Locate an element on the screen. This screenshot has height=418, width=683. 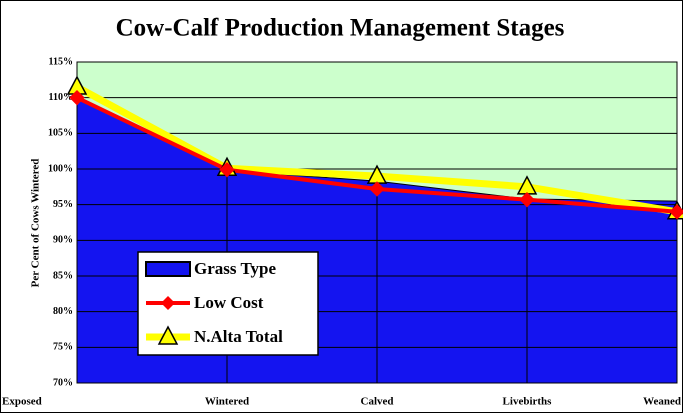
y-tick-label: 95% is located at coordinates (63, 204).